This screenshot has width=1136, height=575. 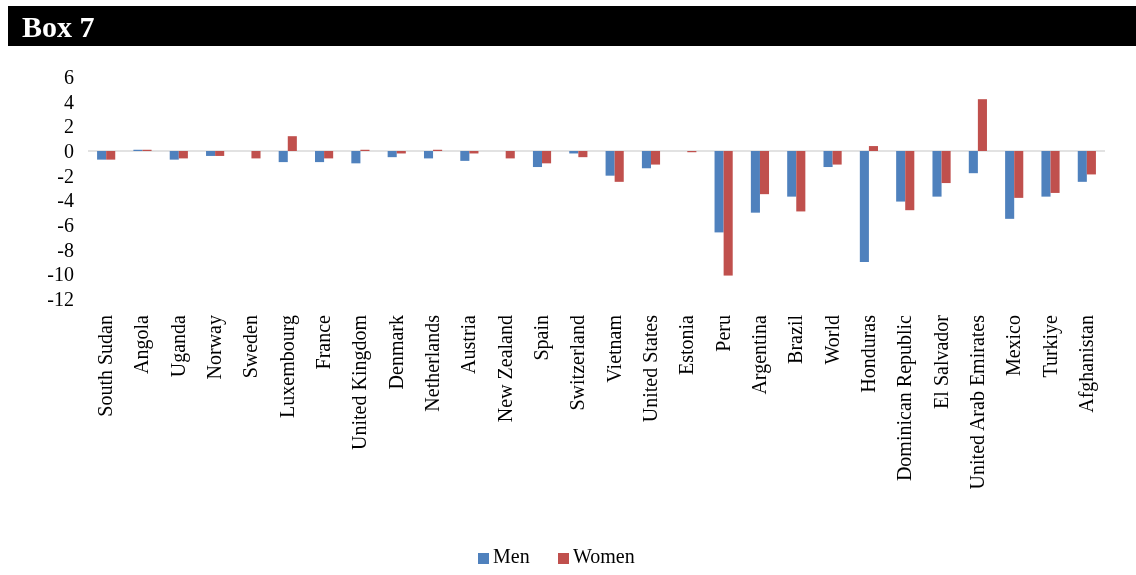 I want to click on x-tick-label: United Kingdom, so click(x=360, y=382).